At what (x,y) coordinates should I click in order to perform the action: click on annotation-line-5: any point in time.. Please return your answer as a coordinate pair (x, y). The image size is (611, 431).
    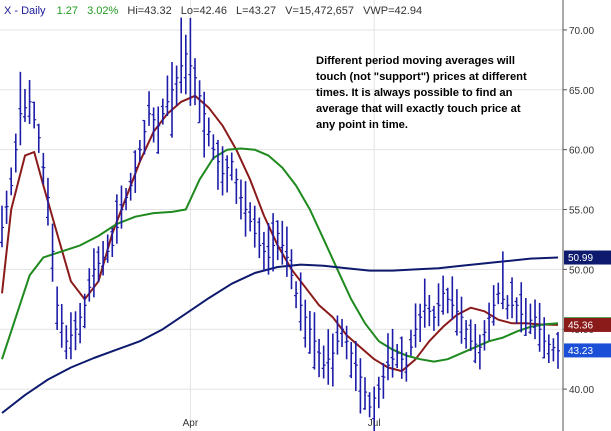
    Looking at the image, I should click on (362, 125).